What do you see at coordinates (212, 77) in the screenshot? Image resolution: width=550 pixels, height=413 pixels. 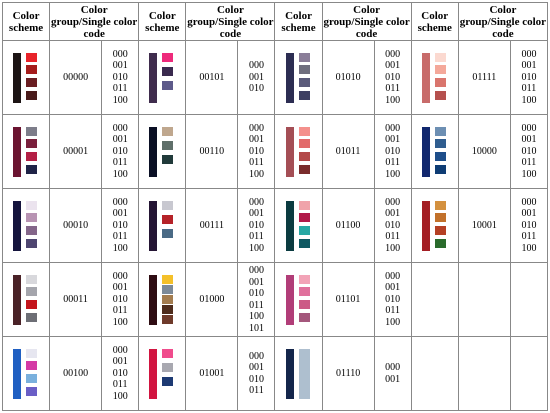 I see `color-group-code: 00101` at bounding box center [212, 77].